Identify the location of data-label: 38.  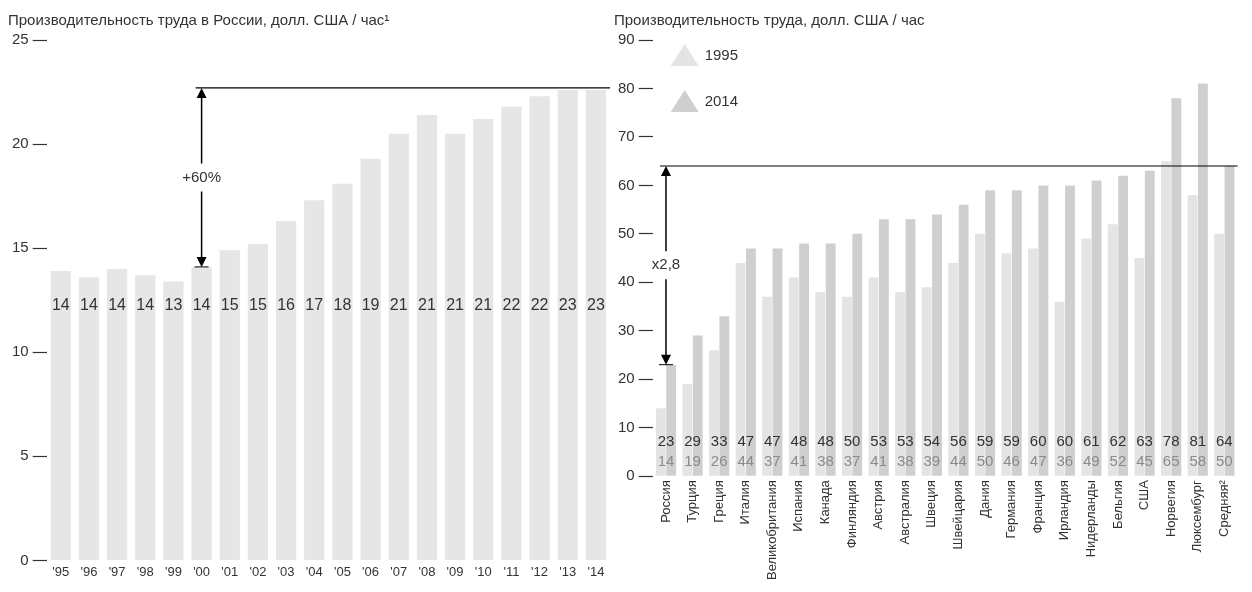
(825, 461).